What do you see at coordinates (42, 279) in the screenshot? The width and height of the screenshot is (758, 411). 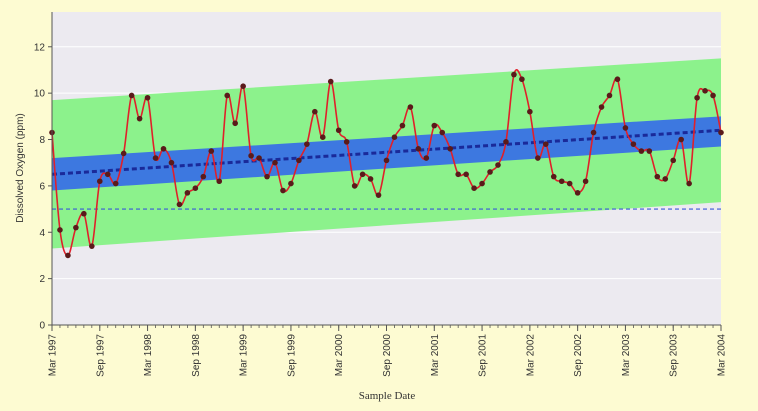 I see `y-tick-label: 2` at bounding box center [42, 279].